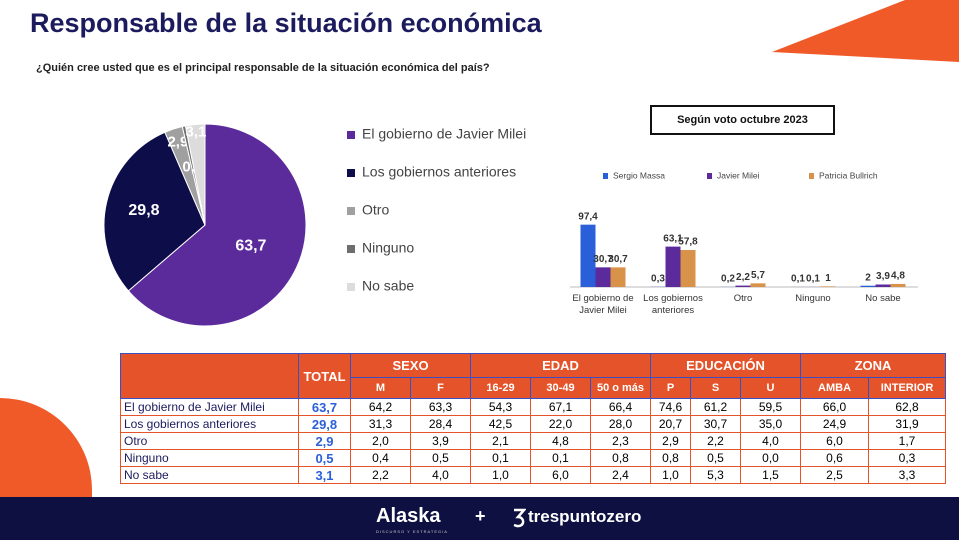 This screenshot has height=540, width=959. Describe the element at coordinates (771, 458) in the screenshot. I see `cell: 0,0` at that location.